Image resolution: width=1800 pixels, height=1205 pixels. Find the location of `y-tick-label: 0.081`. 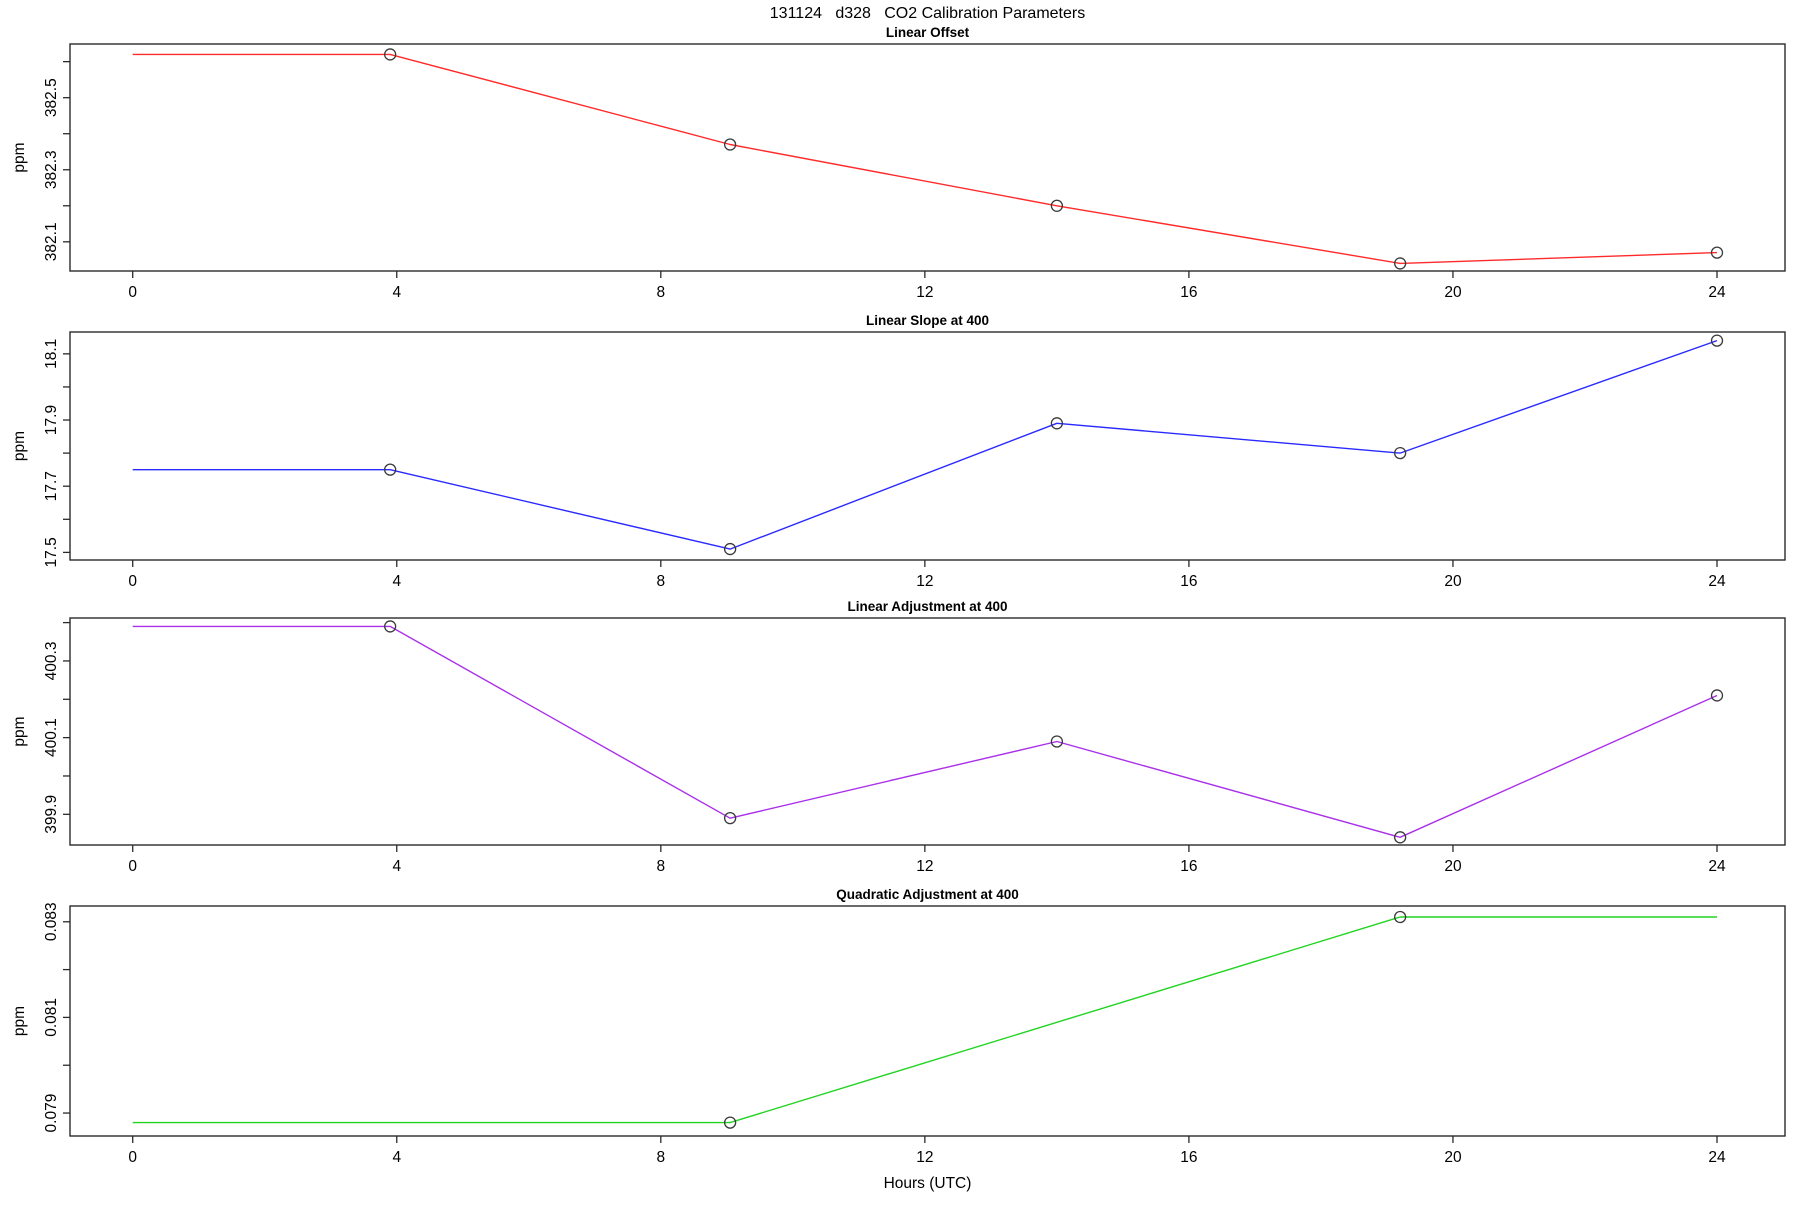

y-tick-label: 0.081 is located at coordinates (51, 1017).